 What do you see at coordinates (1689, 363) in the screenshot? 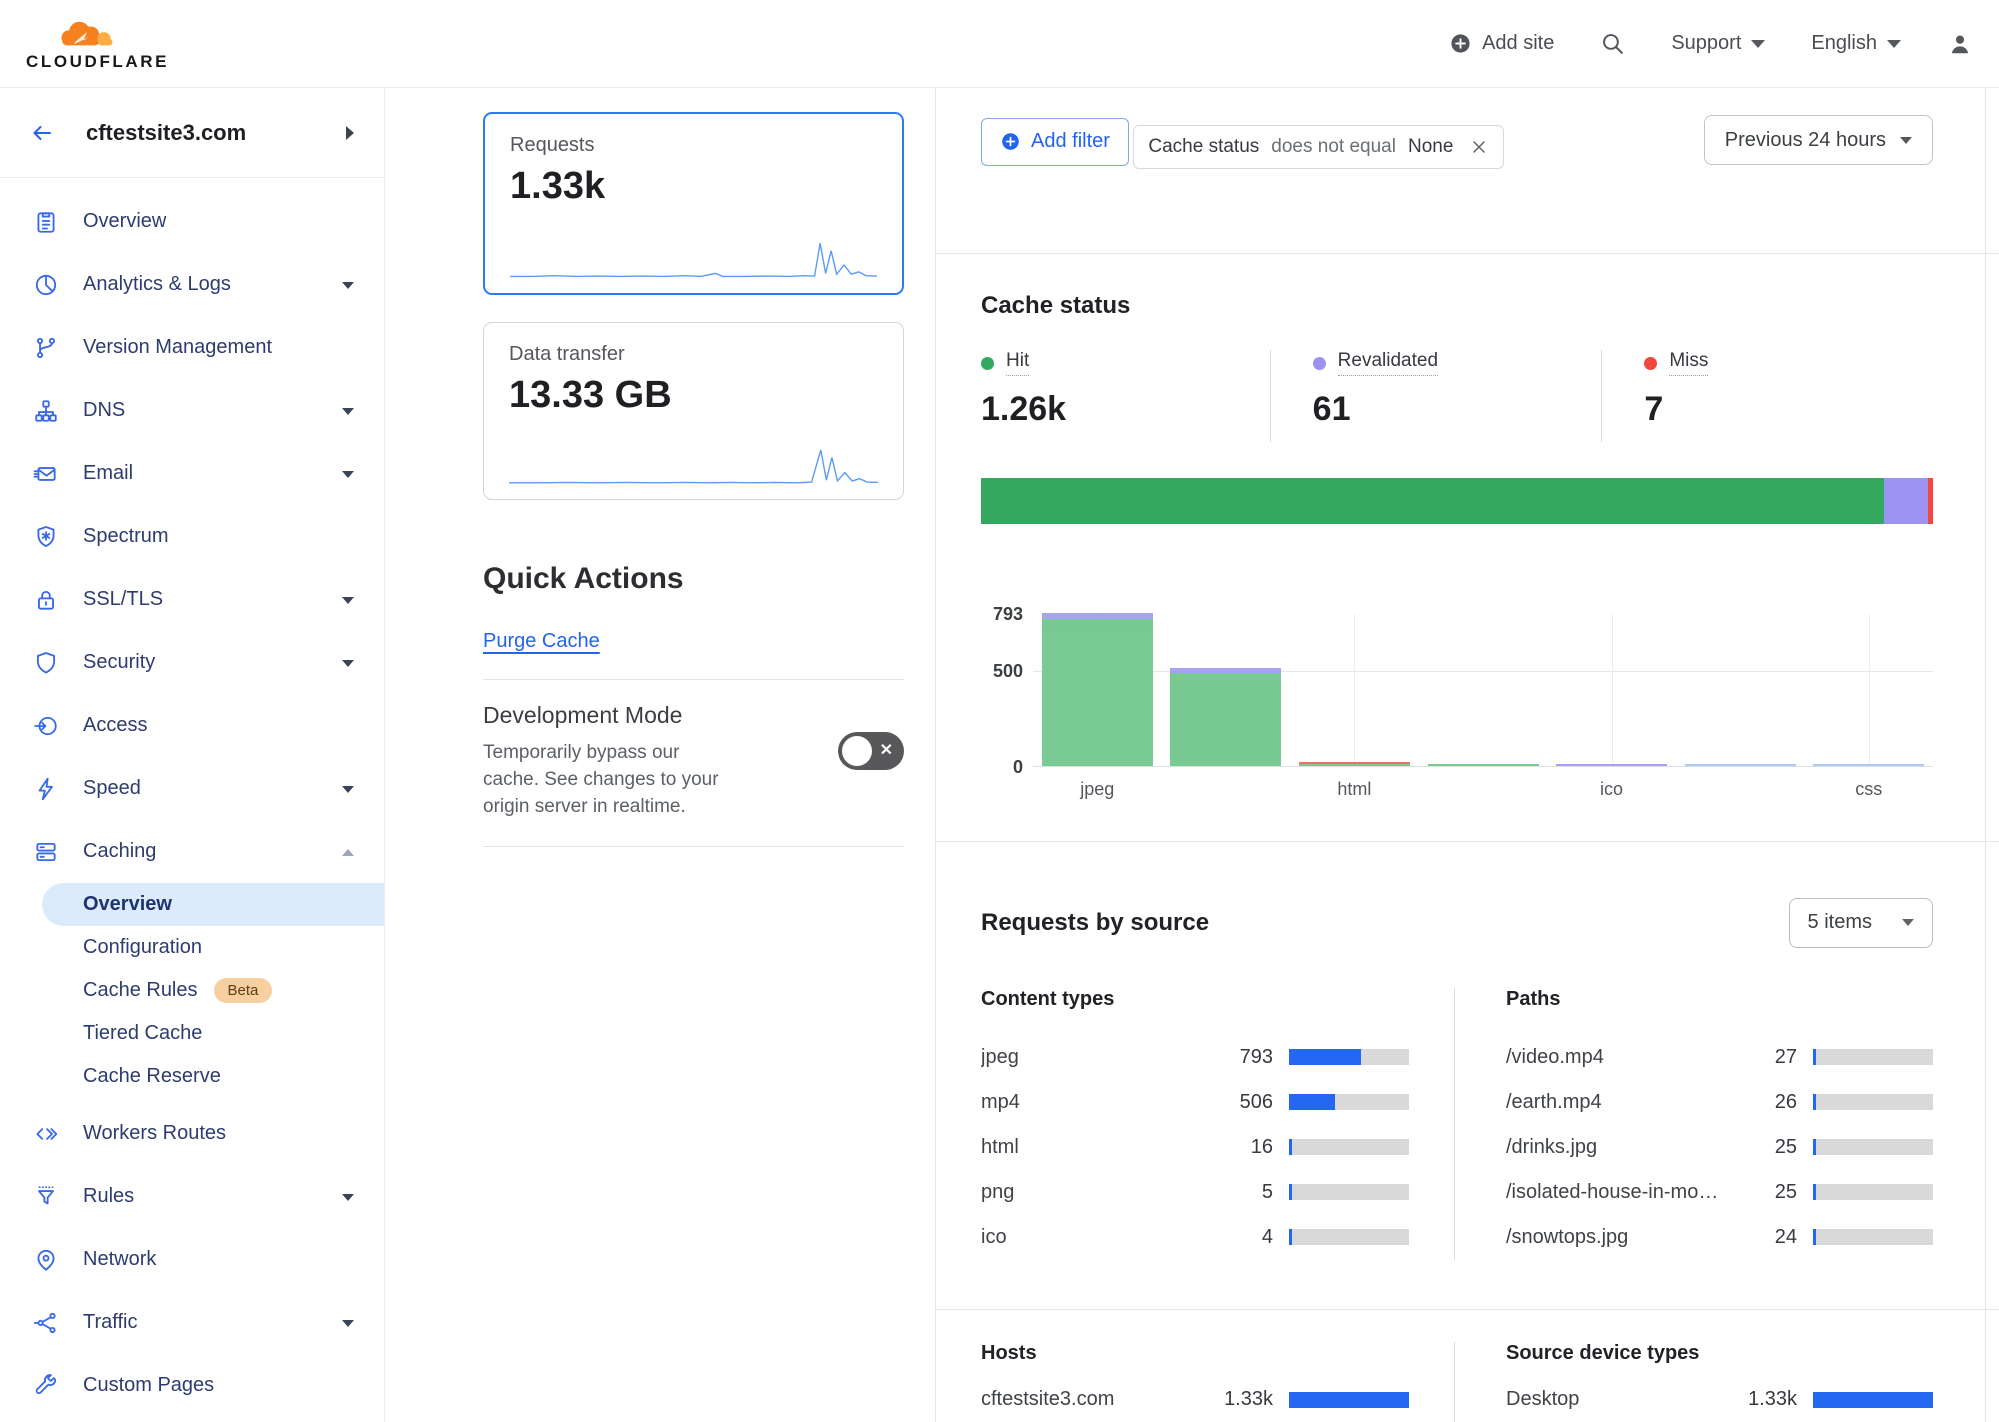
I see `stat-label: Miss` at bounding box center [1689, 363].